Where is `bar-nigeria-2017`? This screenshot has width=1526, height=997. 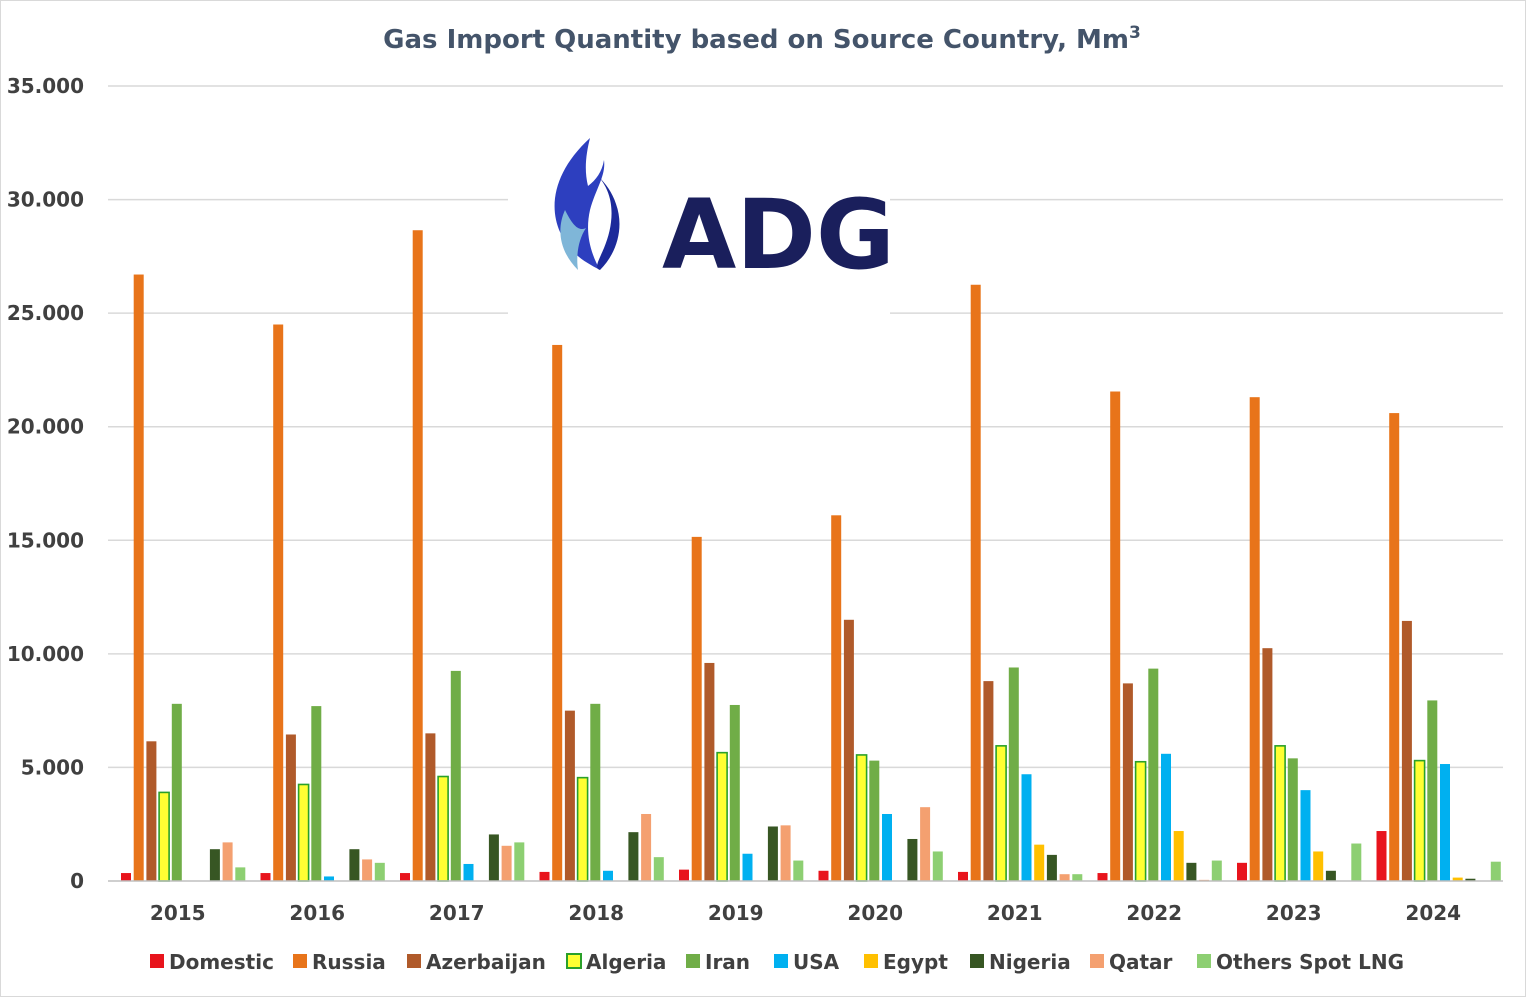 bar-nigeria-2017 is located at coordinates (493, 857).